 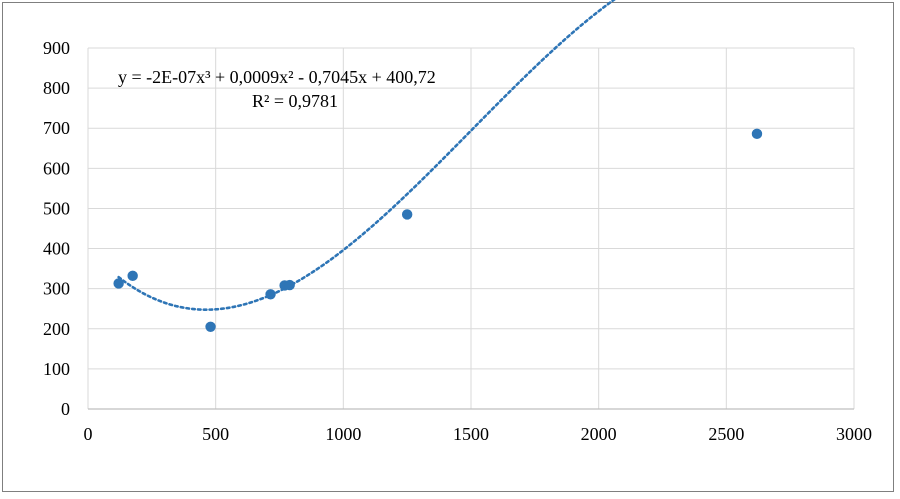 What do you see at coordinates (343, 434) in the screenshot?
I see `x-tick-label: 1000` at bounding box center [343, 434].